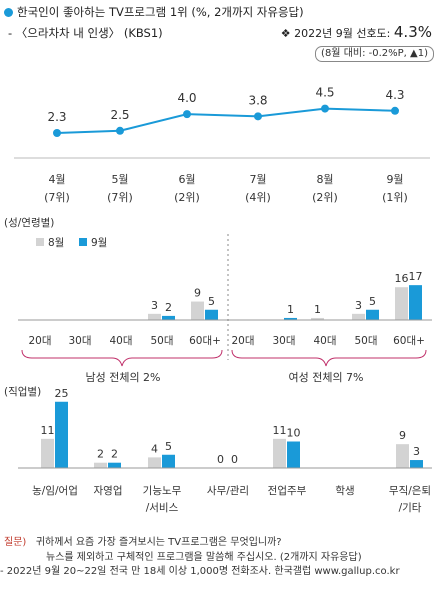  I want to click on female-bracket, so click(329, 358).